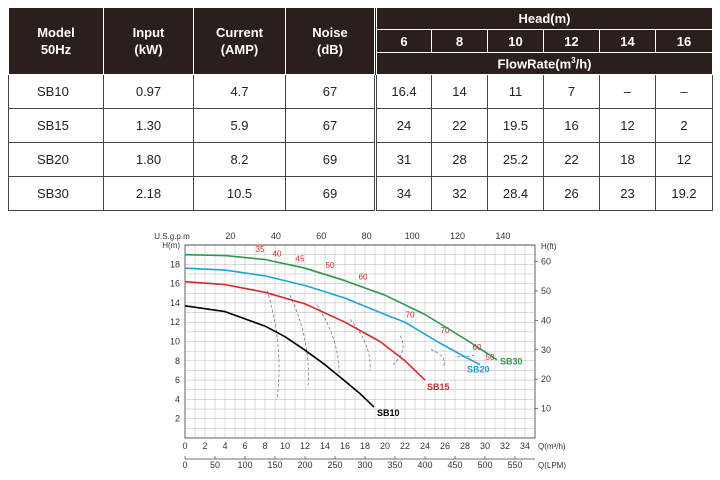  What do you see at coordinates (325, 446) in the screenshot?
I see `x-tick-label: 14` at bounding box center [325, 446].